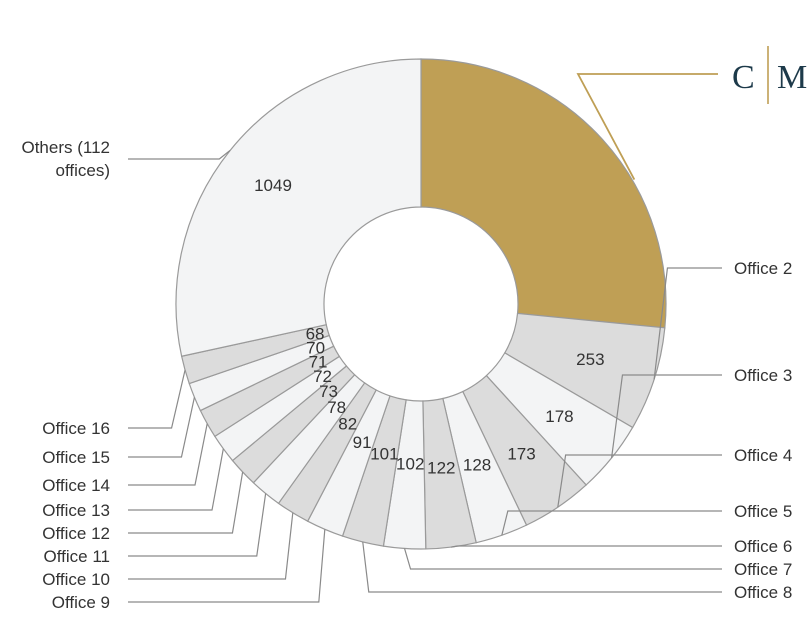  What do you see at coordinates (315, 347) in the screenshot?
I see `value-label: 70` at bounding box center [315, 347].